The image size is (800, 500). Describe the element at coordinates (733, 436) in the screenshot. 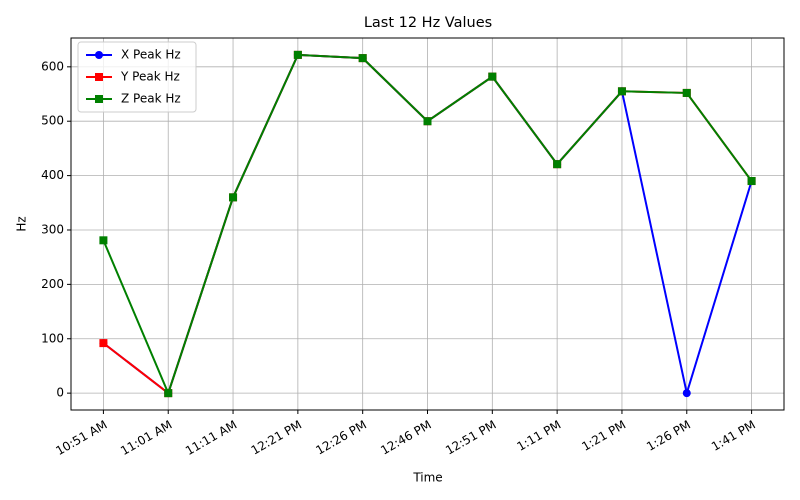

I see `x-tick-label: 1:41 PM` at that location.